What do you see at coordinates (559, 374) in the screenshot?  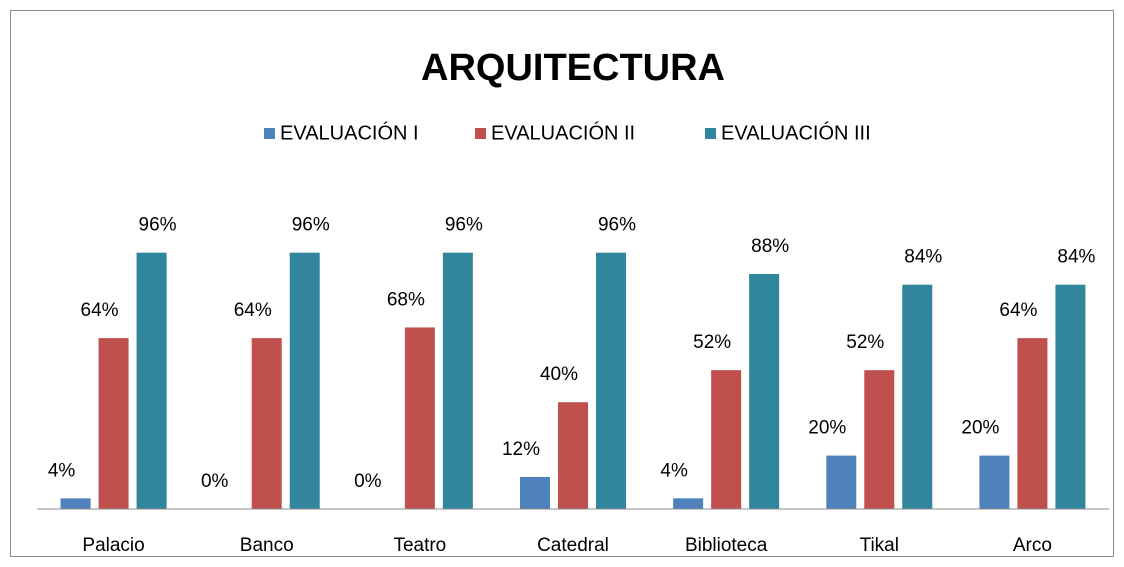 I see `data-label: 40%` at bounding box center [559, 374].